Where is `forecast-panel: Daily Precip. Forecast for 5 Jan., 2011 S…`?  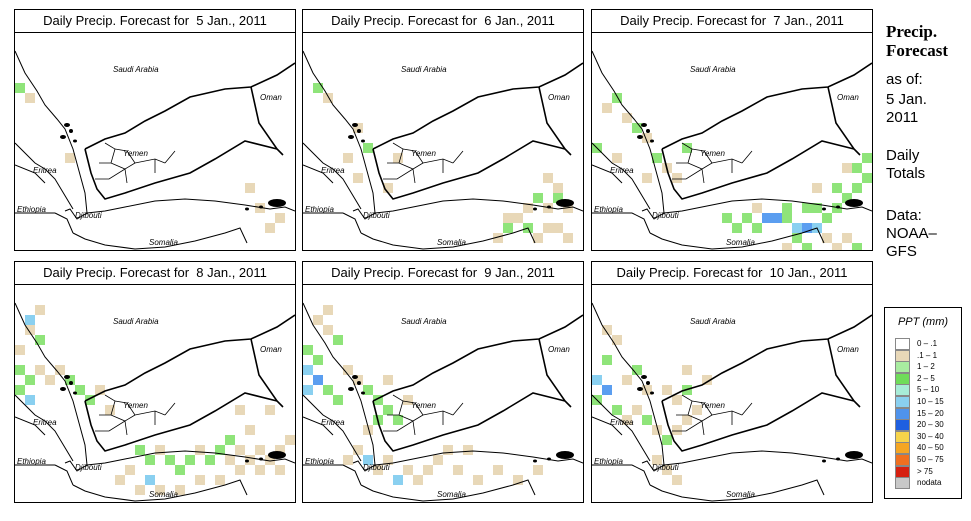
forecast-panel: Daily Precip. Forecast for 5 Jan., 2011 S… is located at coordinates (155, 130).